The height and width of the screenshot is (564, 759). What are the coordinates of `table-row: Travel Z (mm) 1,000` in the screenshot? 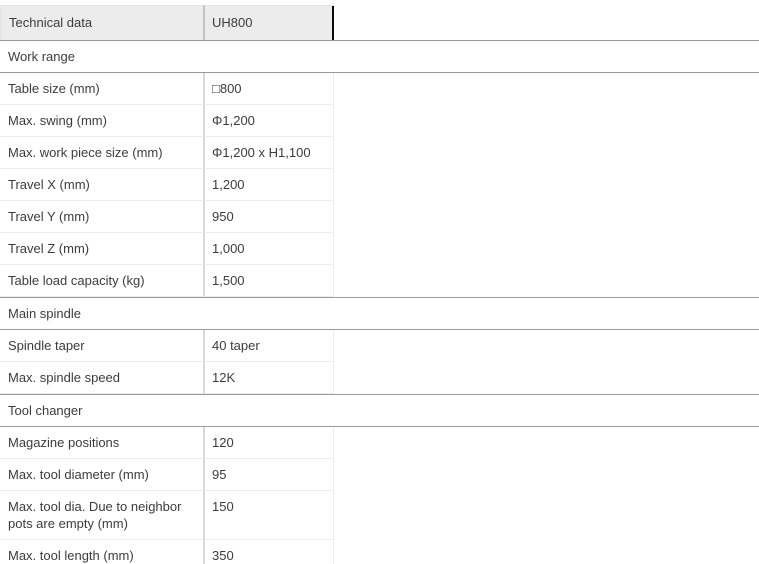 It's located at (379, 249).